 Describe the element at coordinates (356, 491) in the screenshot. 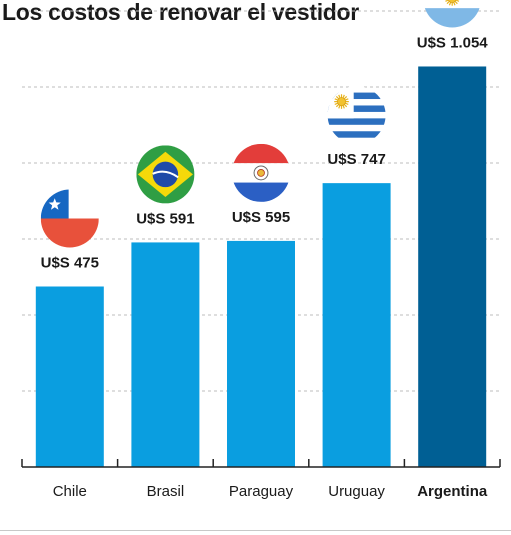

I see `category-label: Uruguay` at that location.